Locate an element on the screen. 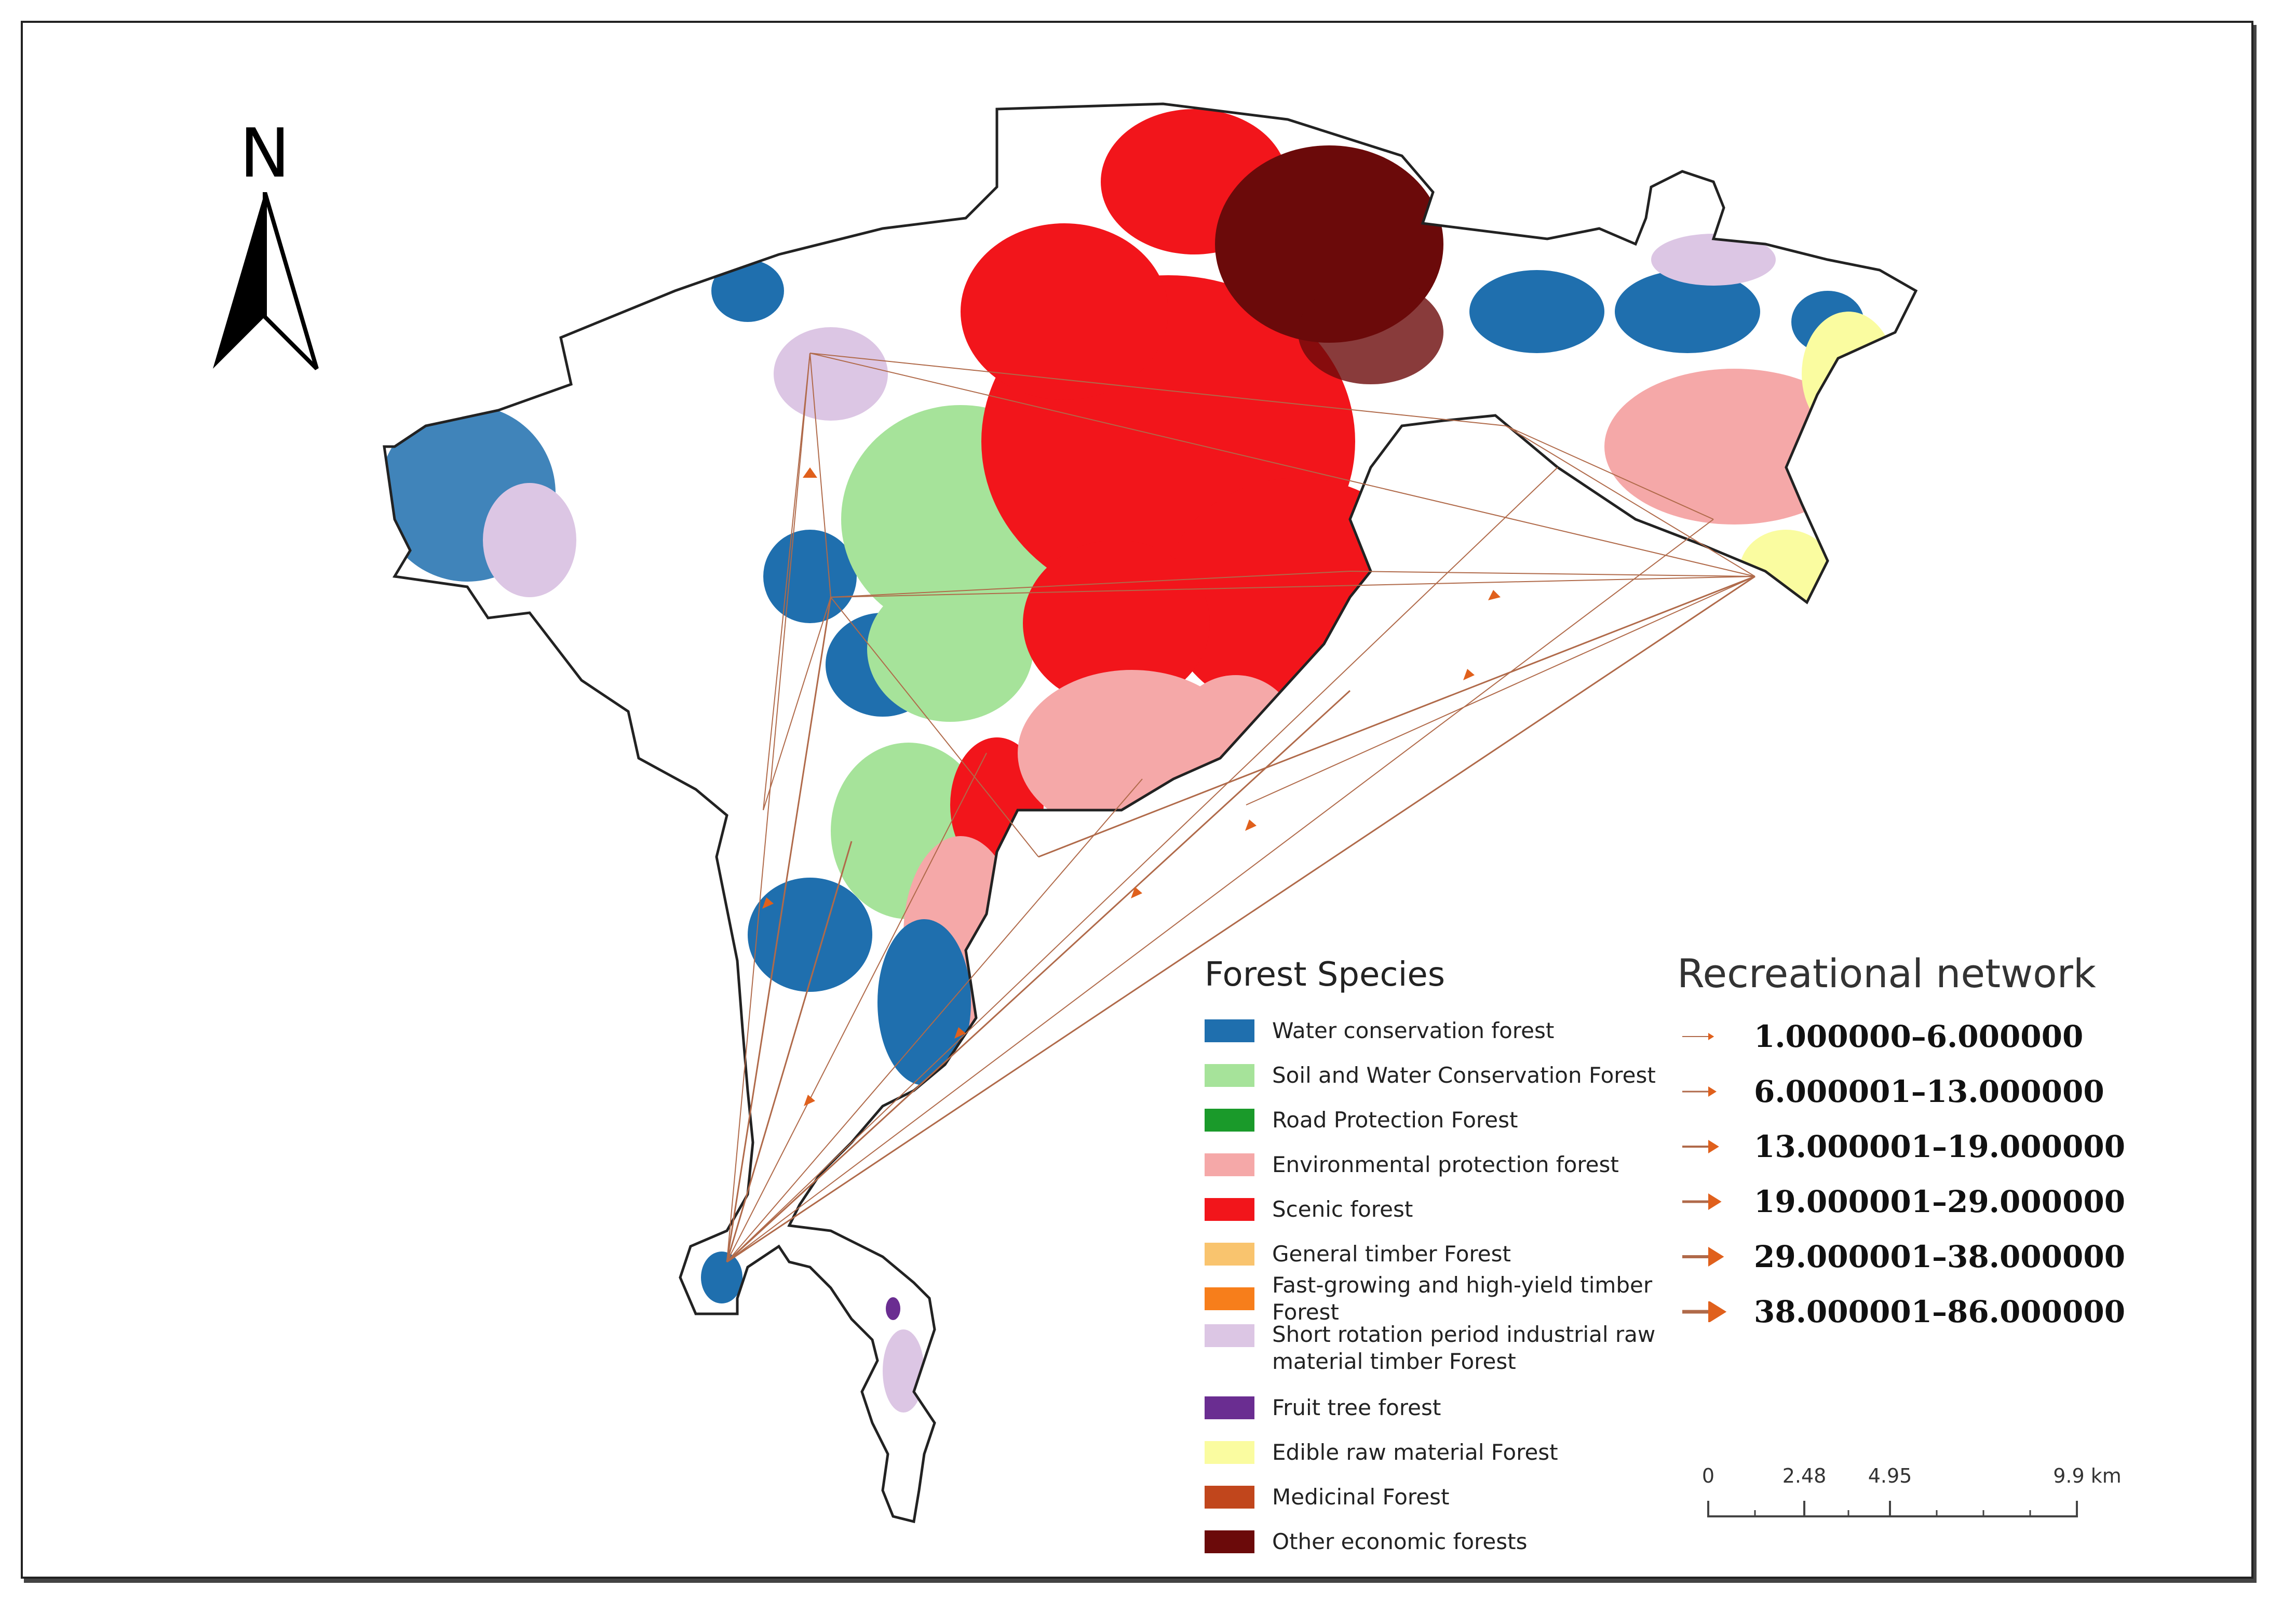 Image resolution: width=2296 pixels, height=1614 pixels. scale-tick-2: 4.95 is located at coordinates (1890, 1475).